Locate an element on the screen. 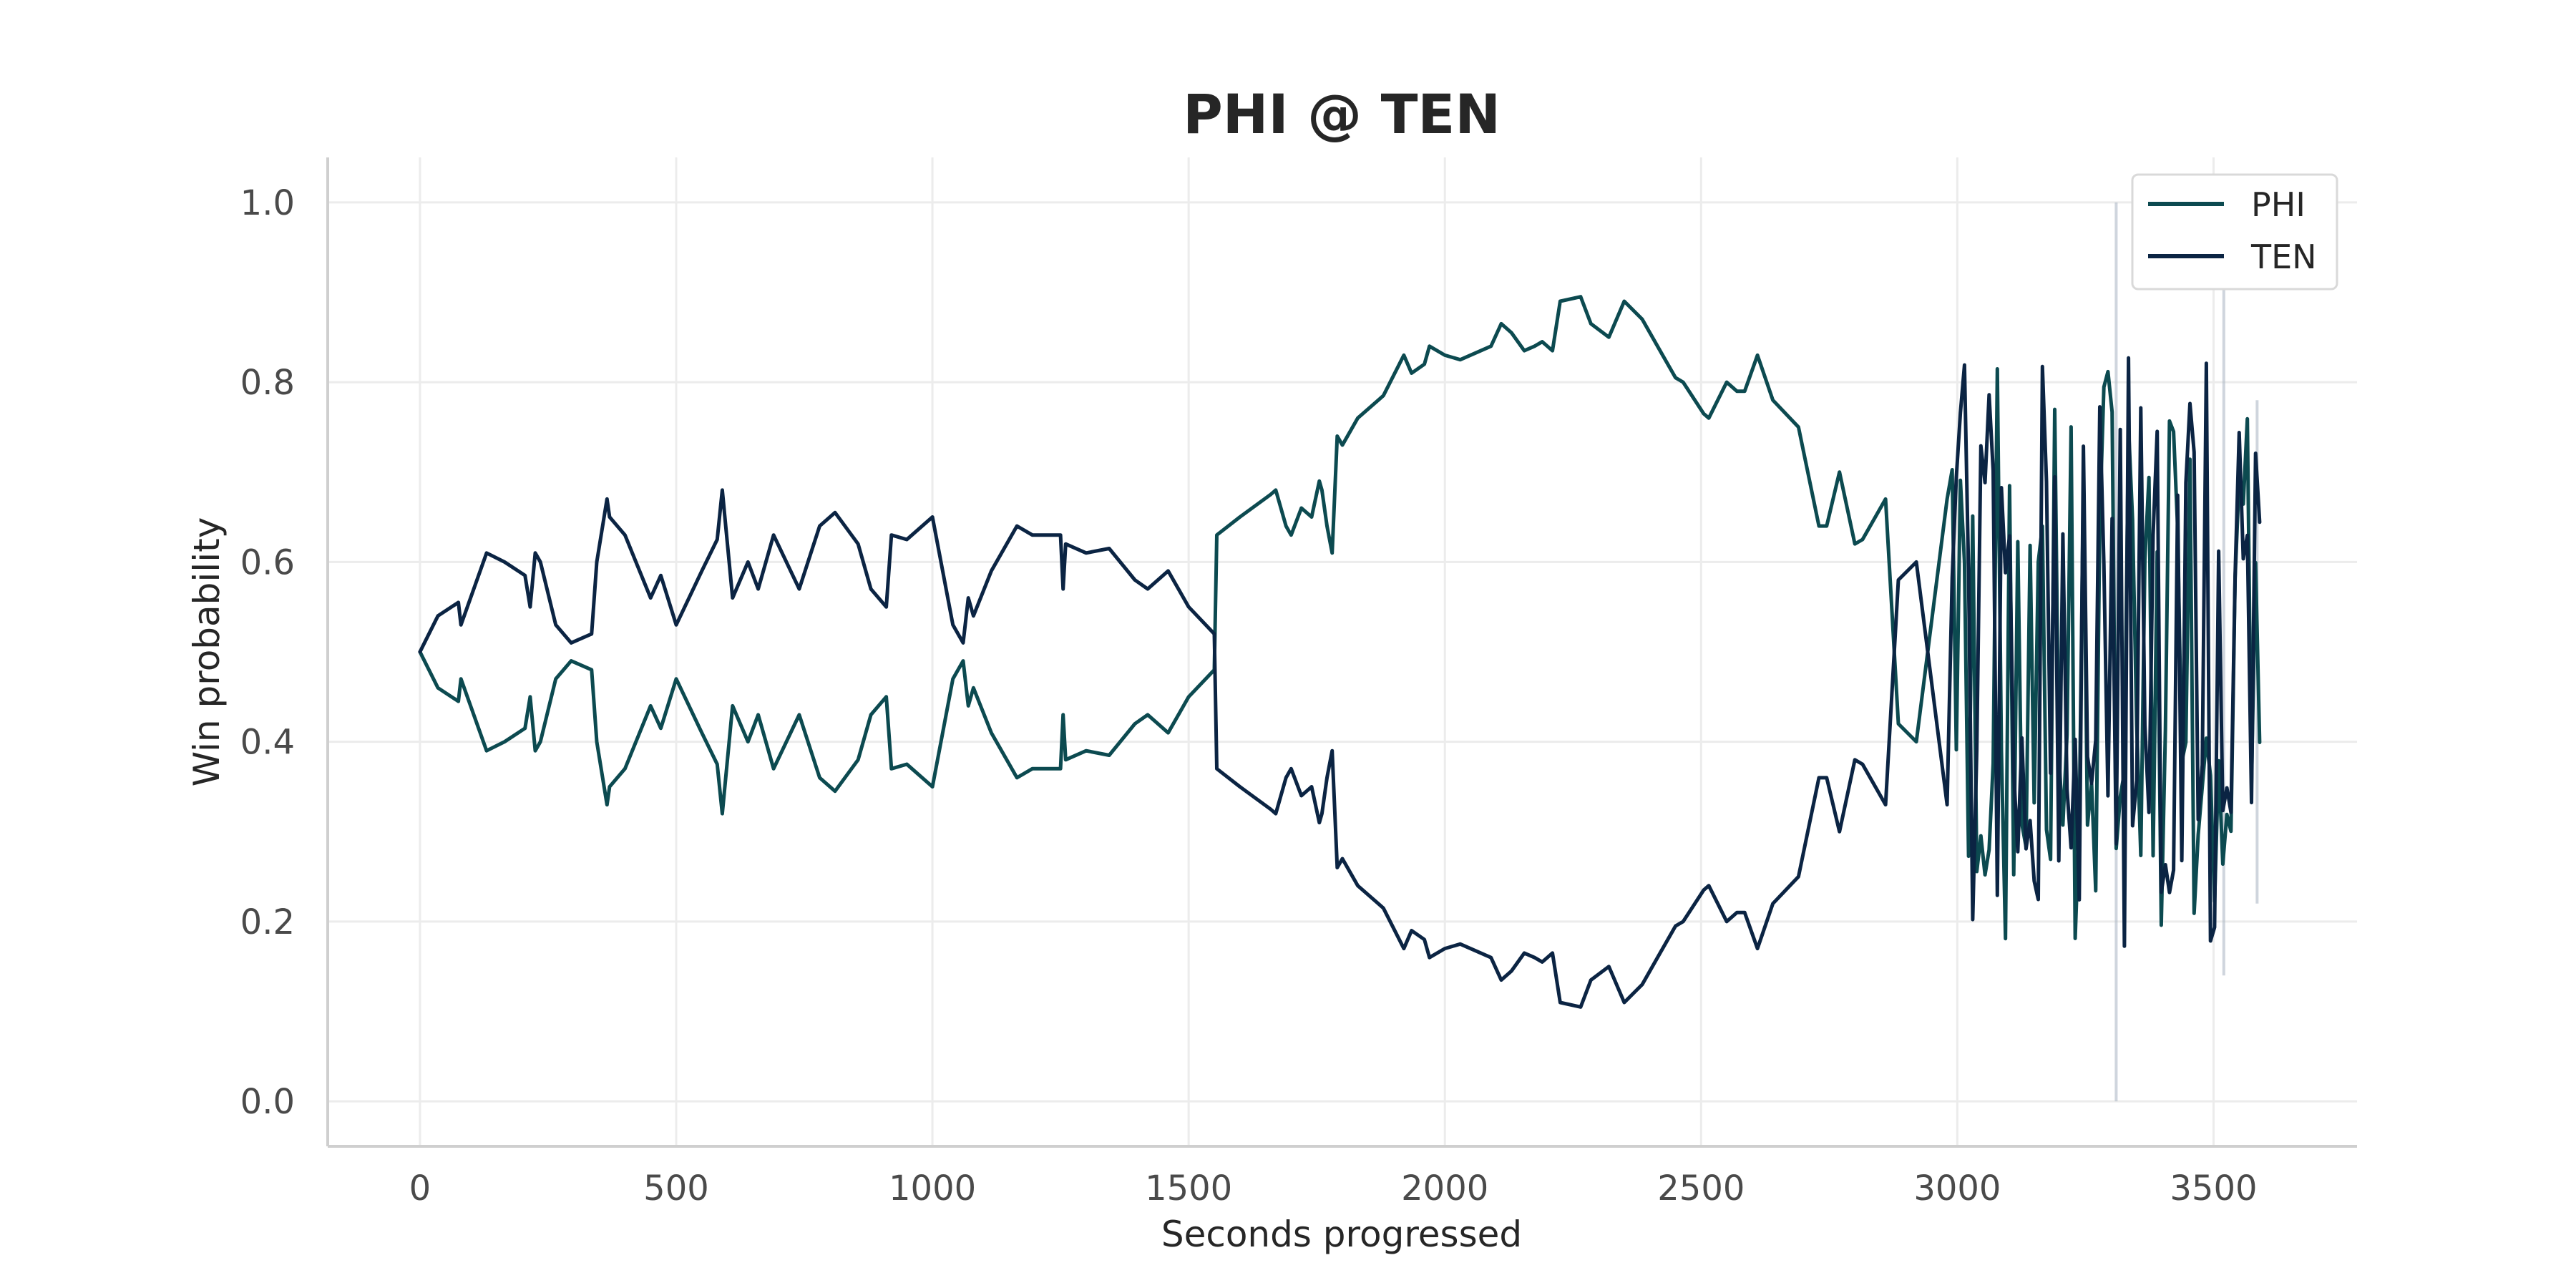 The height and width of the screenshot is (1288, 2576). x-tick-label: 2500 is located at coordinates (1701, 1189).